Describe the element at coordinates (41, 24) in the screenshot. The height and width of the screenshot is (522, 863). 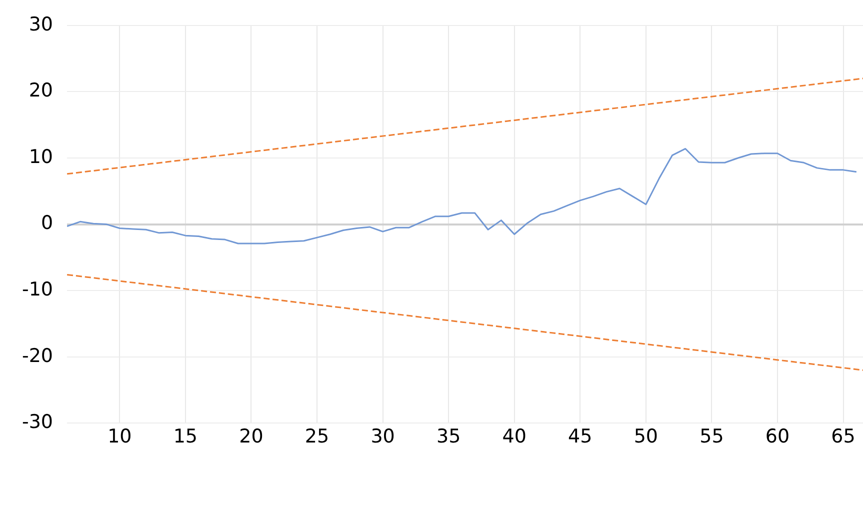
I see `y-tick-label: 30` at that location.